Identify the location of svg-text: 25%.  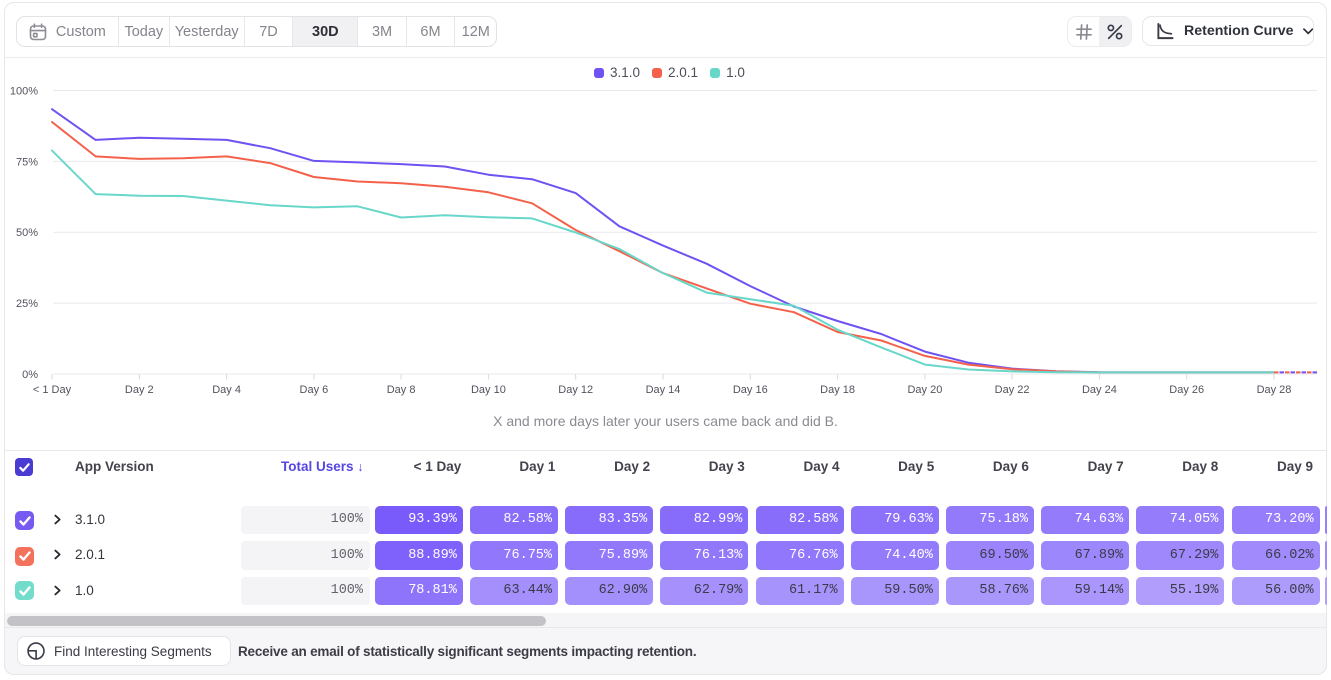
(27, 304).